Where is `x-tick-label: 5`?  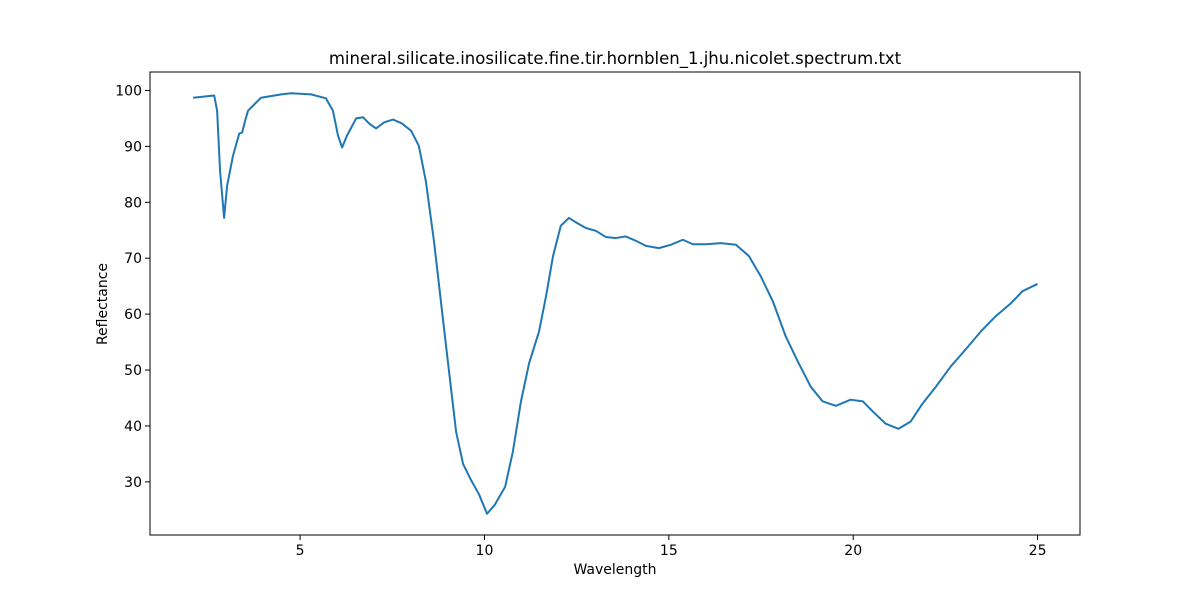
x-tick-label: 5 is located at coordinates (300, 551).